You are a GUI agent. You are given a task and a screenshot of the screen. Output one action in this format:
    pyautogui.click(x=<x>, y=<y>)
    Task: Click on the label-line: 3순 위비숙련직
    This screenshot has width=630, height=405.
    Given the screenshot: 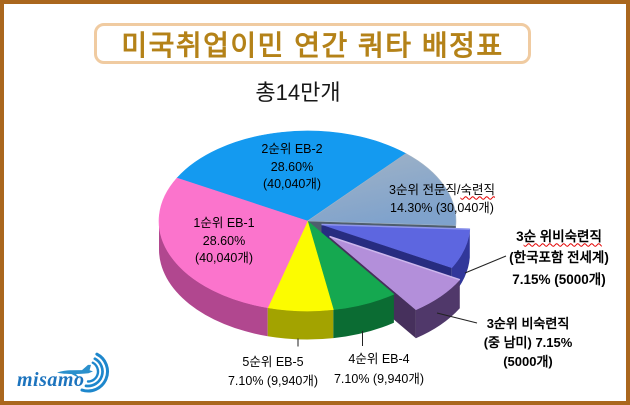 What is the action you would take?
    pyautogui.click(x=559, y=236)
    